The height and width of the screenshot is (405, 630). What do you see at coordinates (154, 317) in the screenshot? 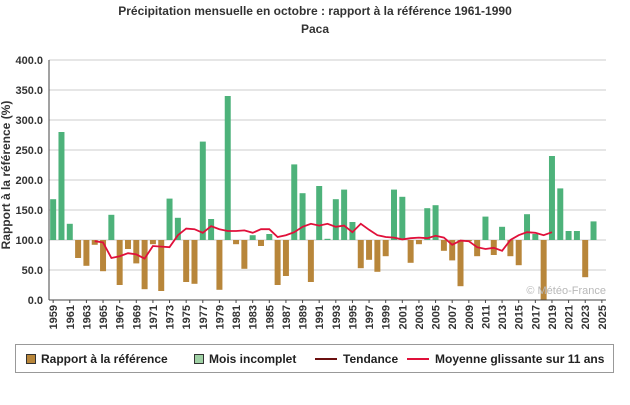
I see `x-tick-label: 1971` at bounding box center [154, 317].